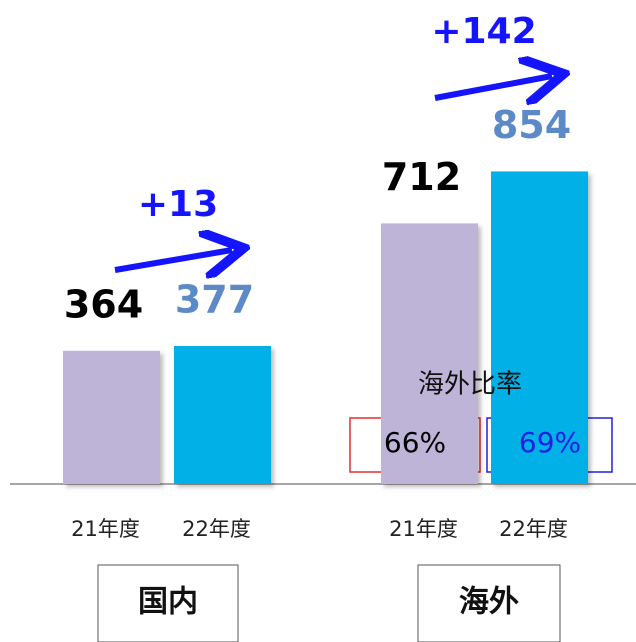 Image resolution: width=636 pixels, height=642 pixels. Describe the element at coordinates (214, 300) in the screenshot. I see `data-label: 377` at that location.